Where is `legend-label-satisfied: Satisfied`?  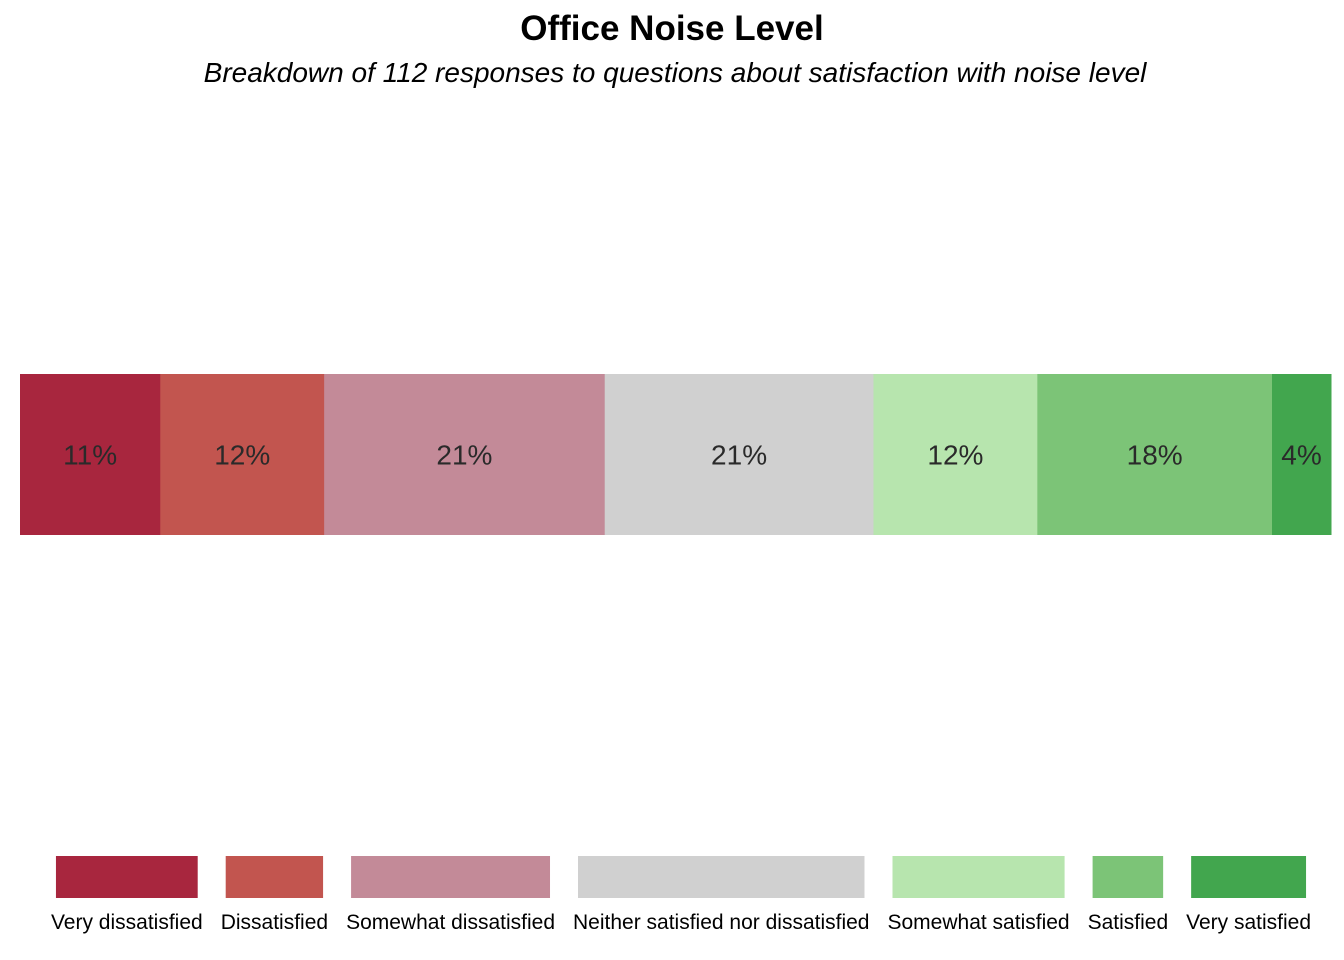 legend-label-satisfied: Satisfied is located at coordinates (1128, 922).